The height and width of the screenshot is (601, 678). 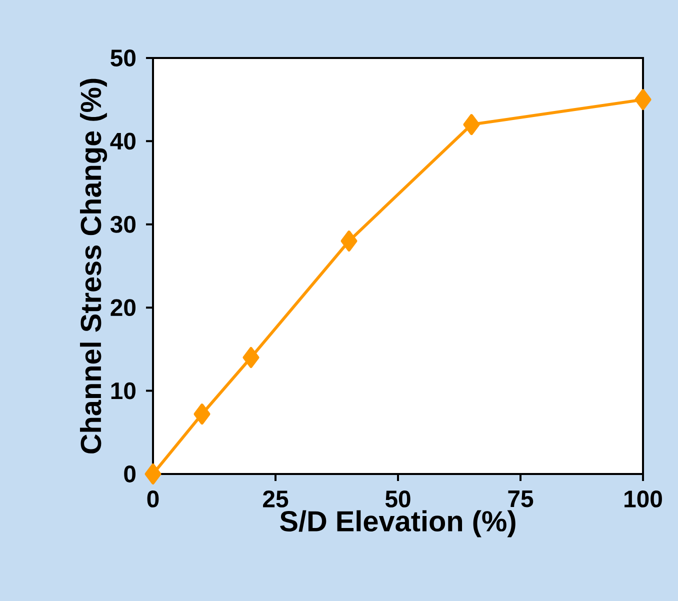 What do you see at coordinates (643, 499) in the screenshot?
I see `x-tick-label: 100` at bounding box center [643, 499].